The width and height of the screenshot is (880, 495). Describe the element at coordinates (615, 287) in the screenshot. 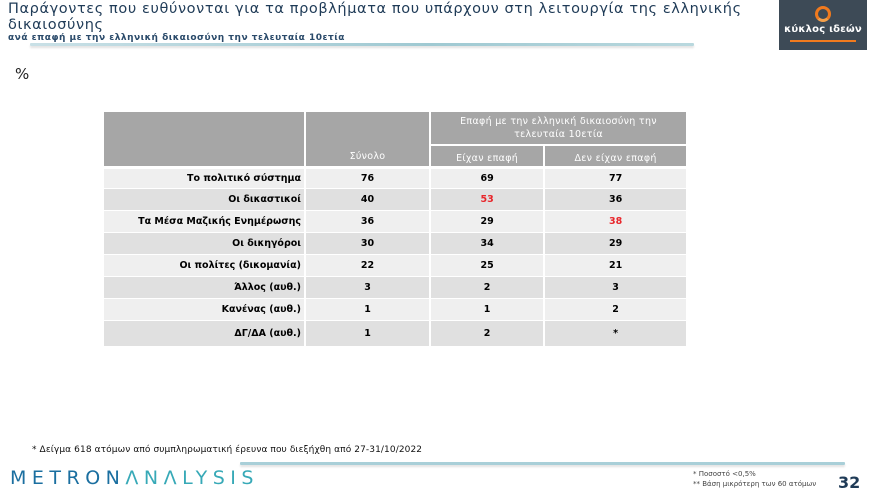

I see `cell-no-contact: 3` at that location.